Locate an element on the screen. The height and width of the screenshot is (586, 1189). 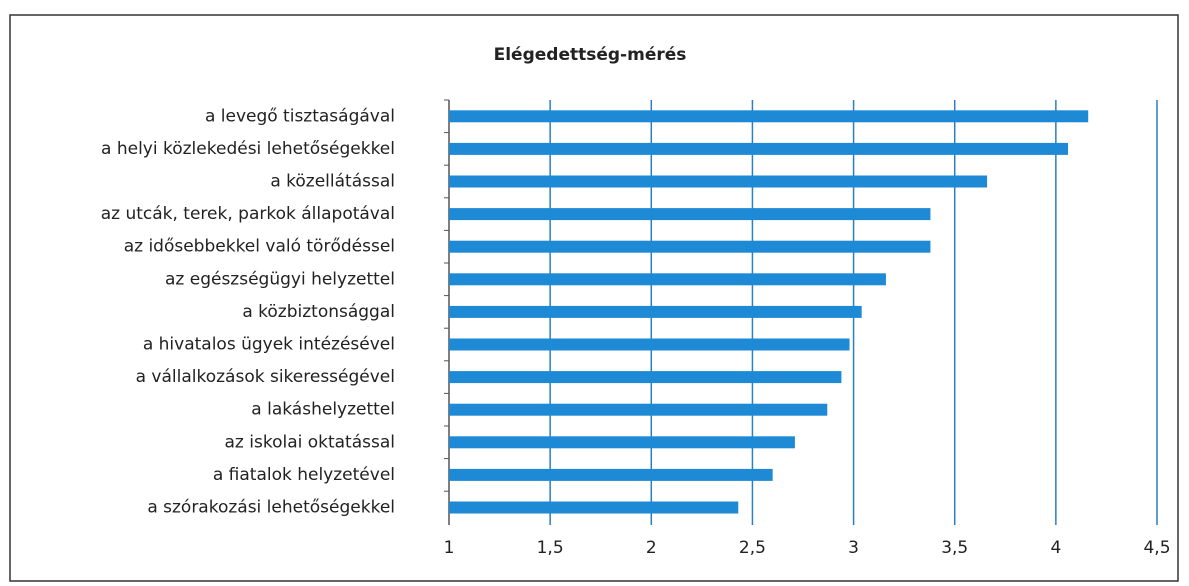
y-tick-label: az iskolai oktatással is located at coordinates (310, 442).